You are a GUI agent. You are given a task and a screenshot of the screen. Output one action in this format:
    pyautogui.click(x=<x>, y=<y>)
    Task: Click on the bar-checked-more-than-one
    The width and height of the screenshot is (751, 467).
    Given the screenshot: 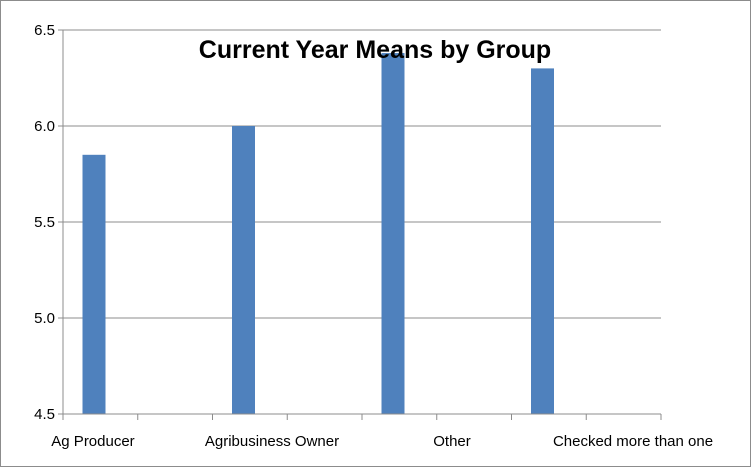 What is the action you would take?
    pyautogui.click(x=542, y=241)
    